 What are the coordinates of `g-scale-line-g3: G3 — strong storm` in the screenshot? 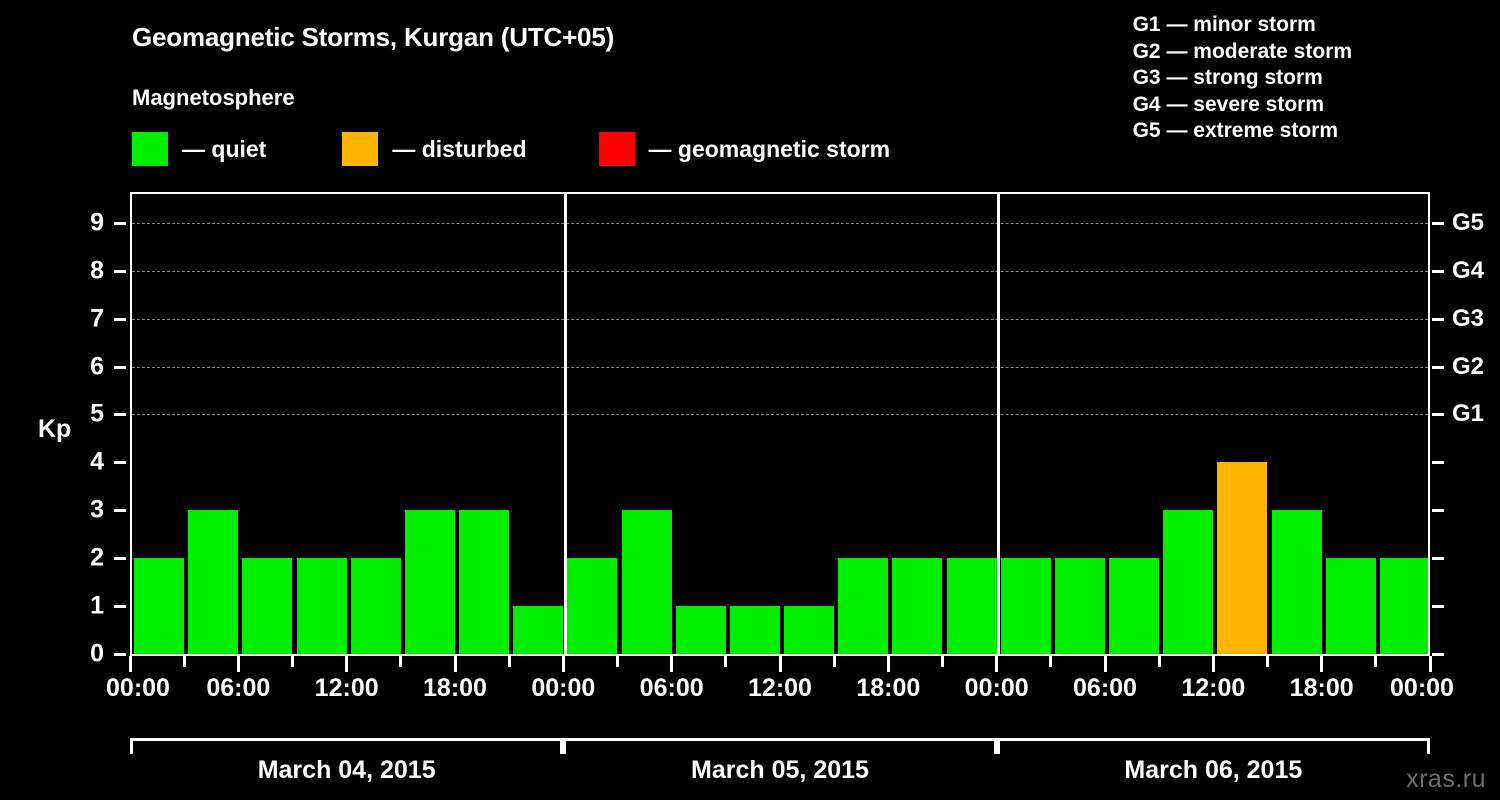 It's located at (1227, 77).